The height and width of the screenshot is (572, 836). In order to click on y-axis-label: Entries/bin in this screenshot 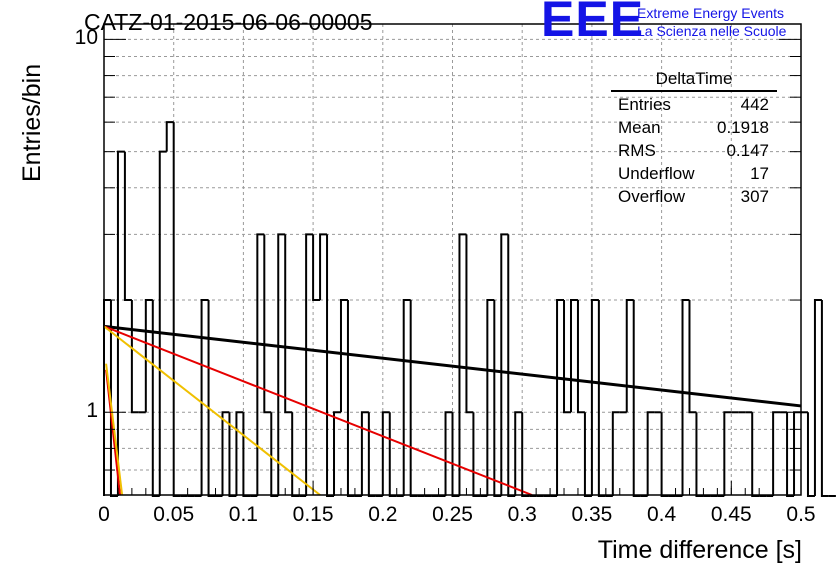, I will do `click(32, 122)`.